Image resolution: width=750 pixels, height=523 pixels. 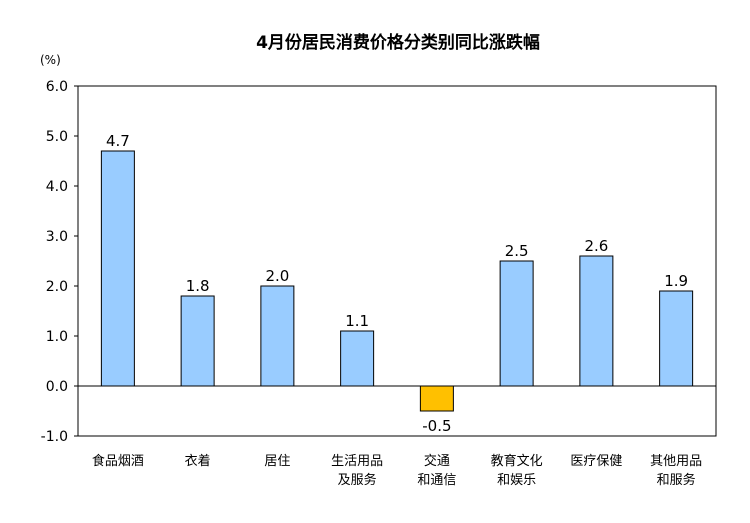 What do you see at coordinates (57, 387) in the screenshot?
I see `y-tick-label: 0.0` at bounding box center [57, 387].